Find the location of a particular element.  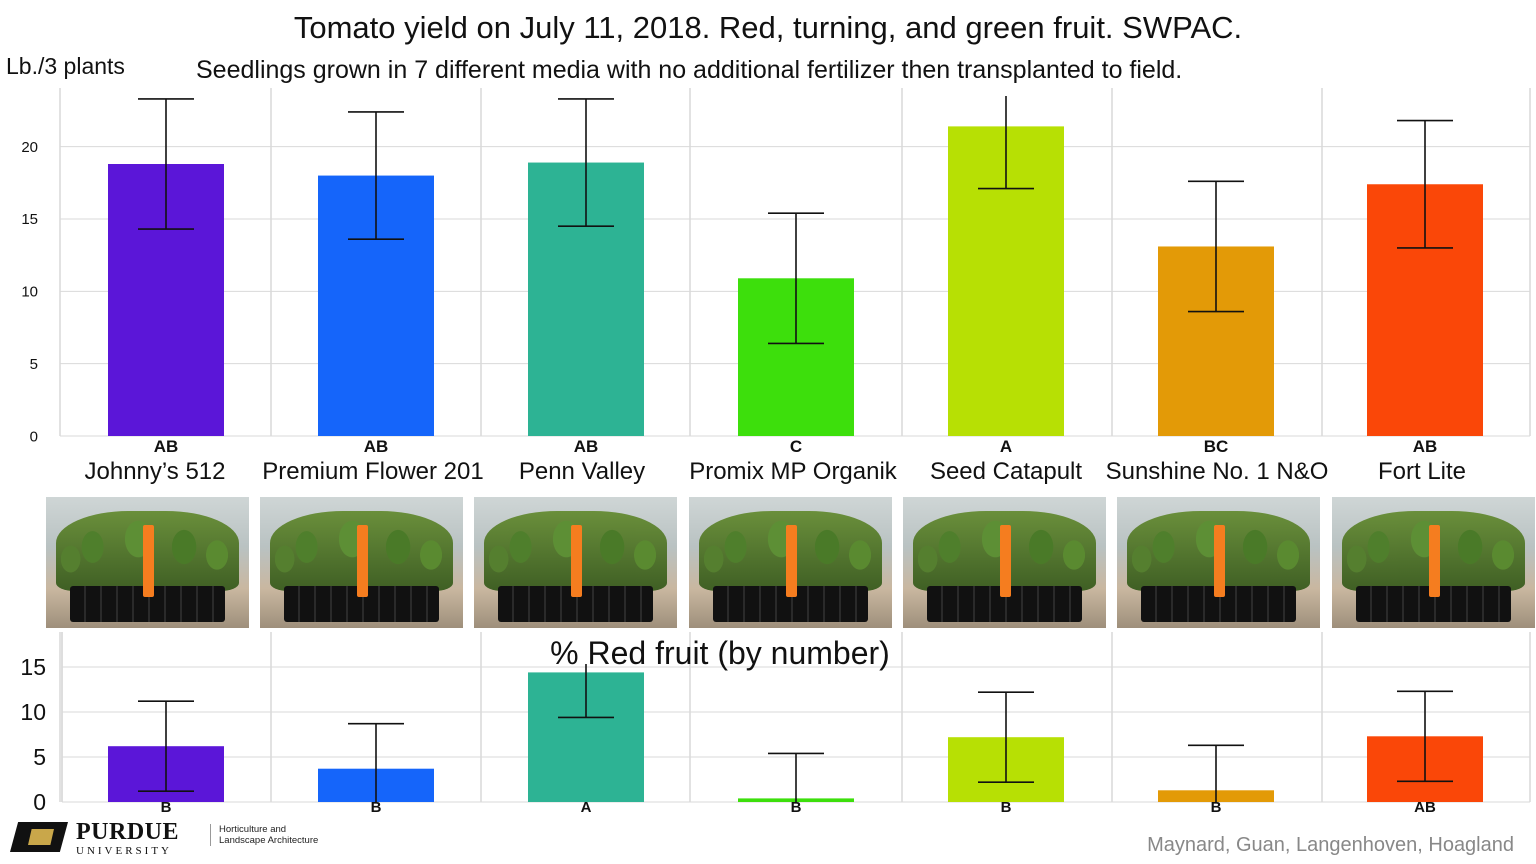

logo-subname: UNIVERSITY is located at coordinates (124, 851).